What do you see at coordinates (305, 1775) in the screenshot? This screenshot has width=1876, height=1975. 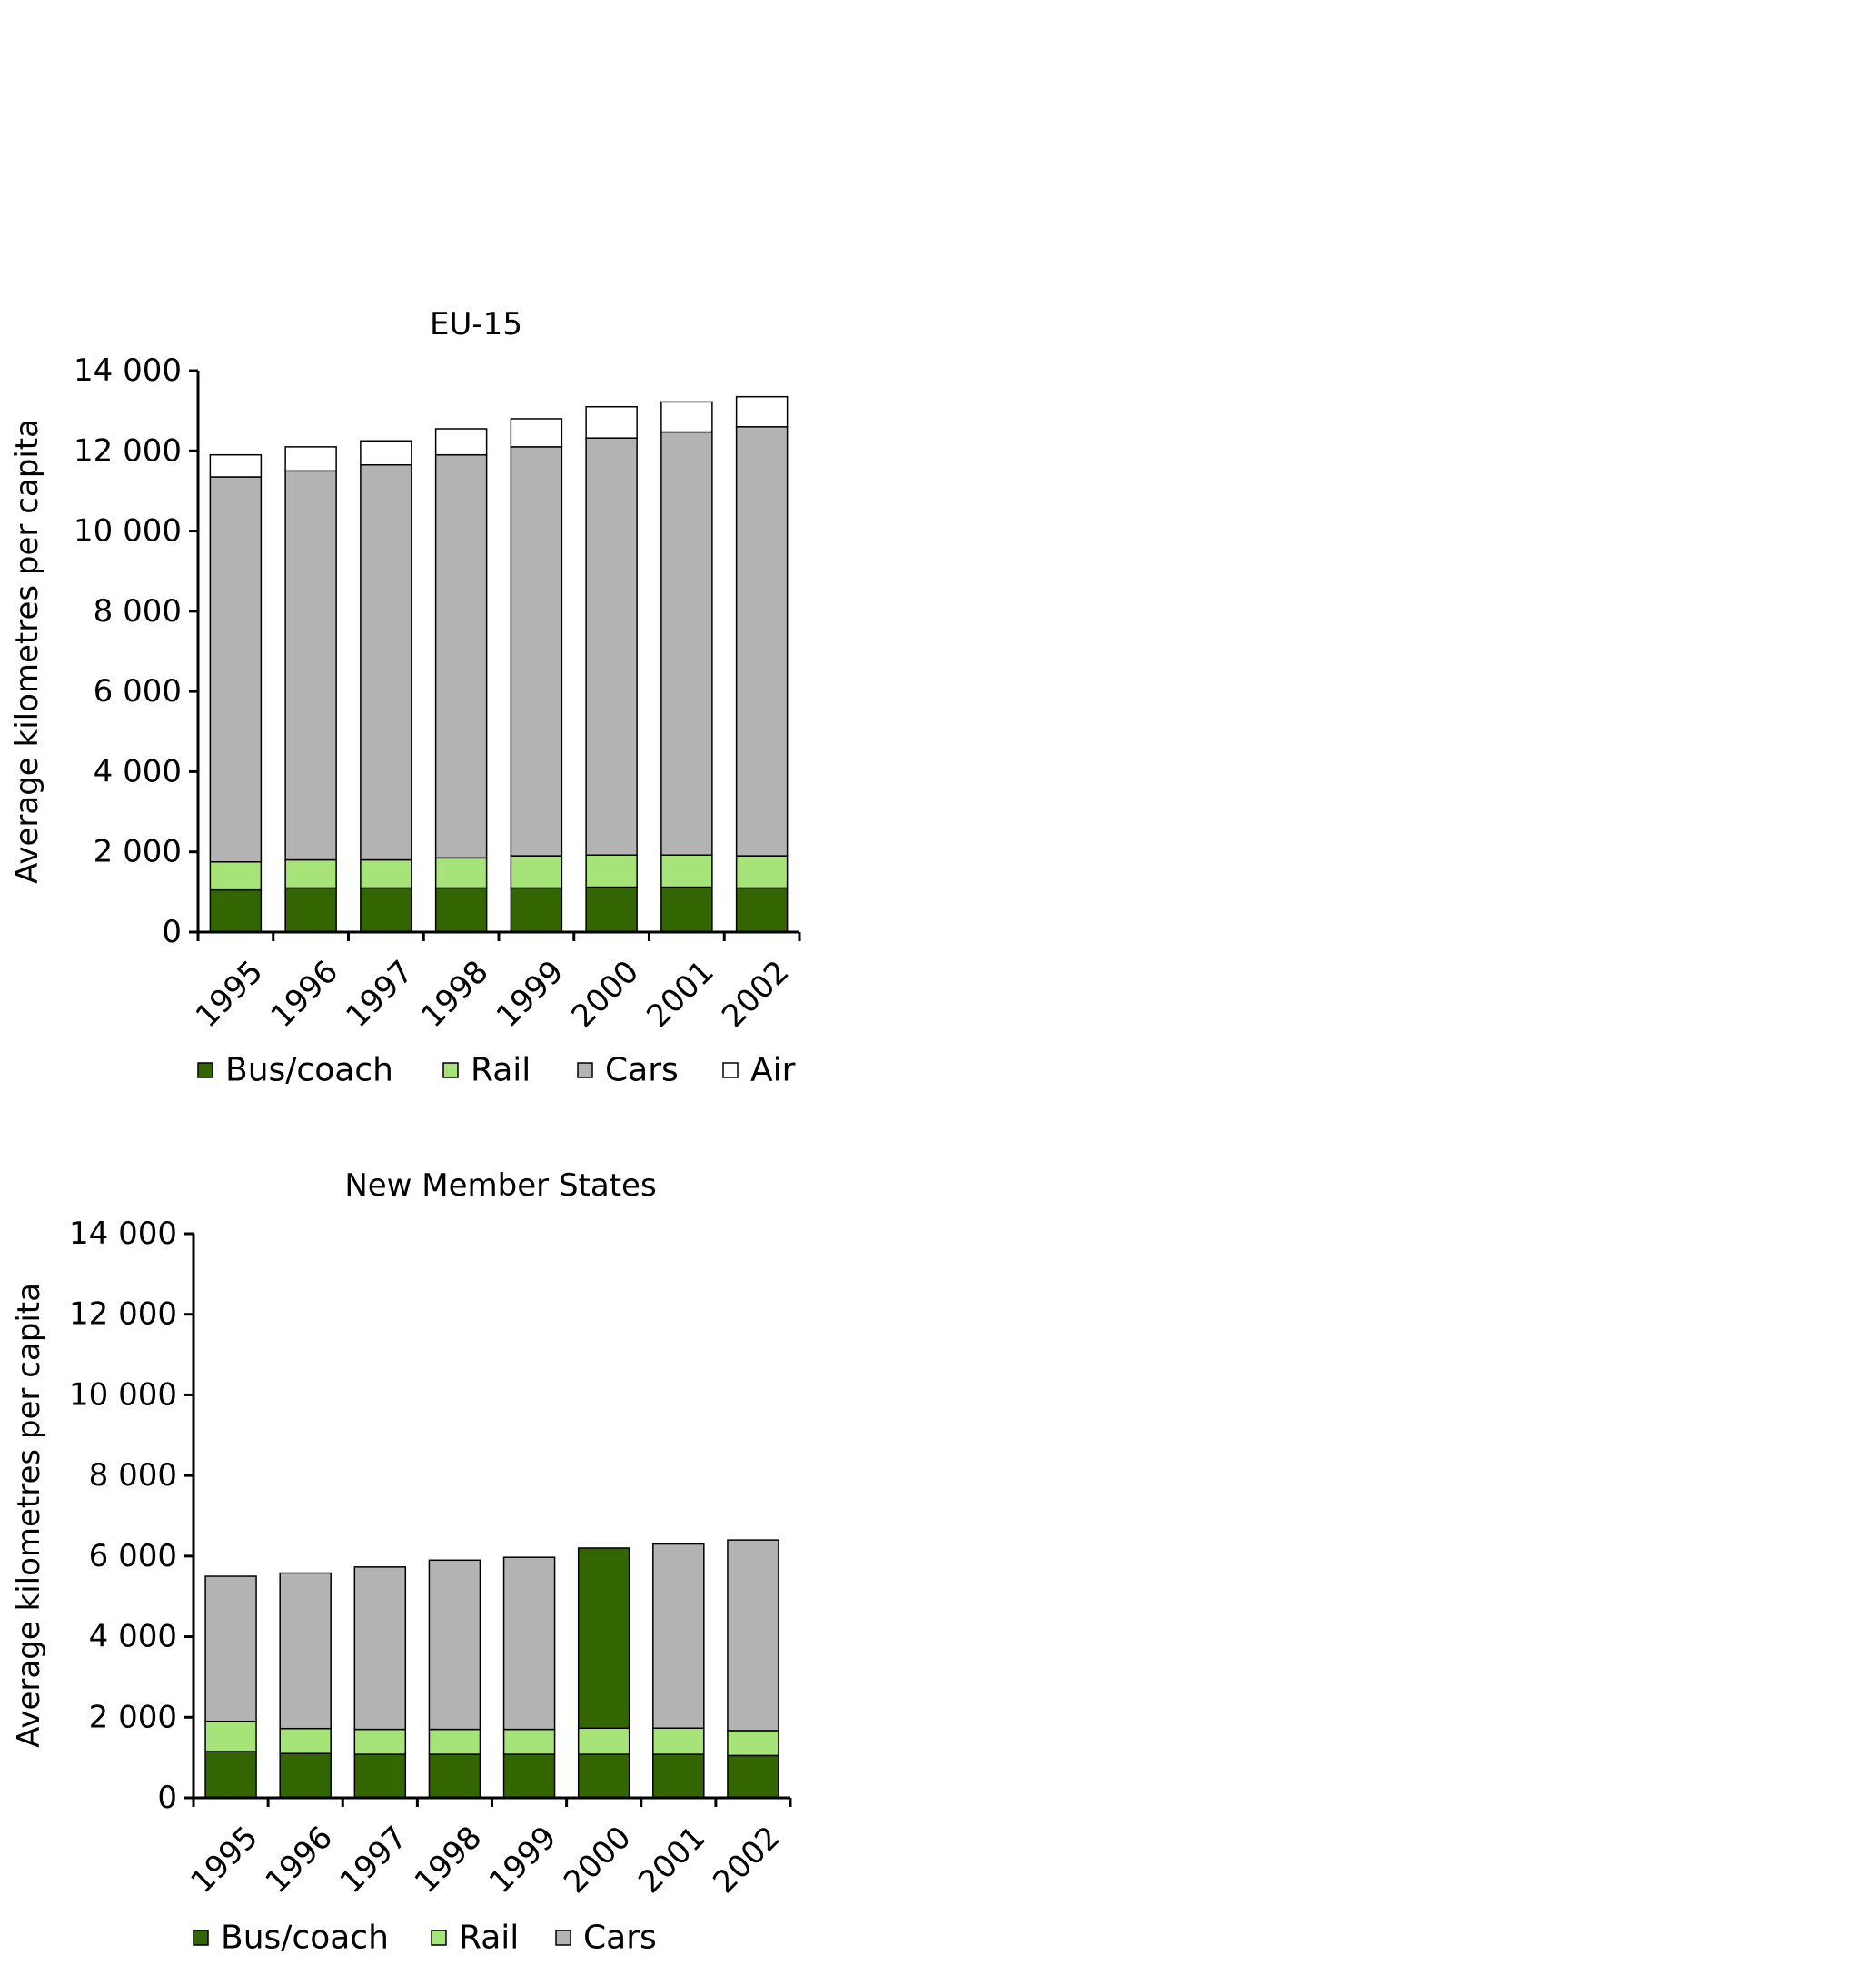 I see `bar-bus-coach-1996` at bounding box center [305, 1775].